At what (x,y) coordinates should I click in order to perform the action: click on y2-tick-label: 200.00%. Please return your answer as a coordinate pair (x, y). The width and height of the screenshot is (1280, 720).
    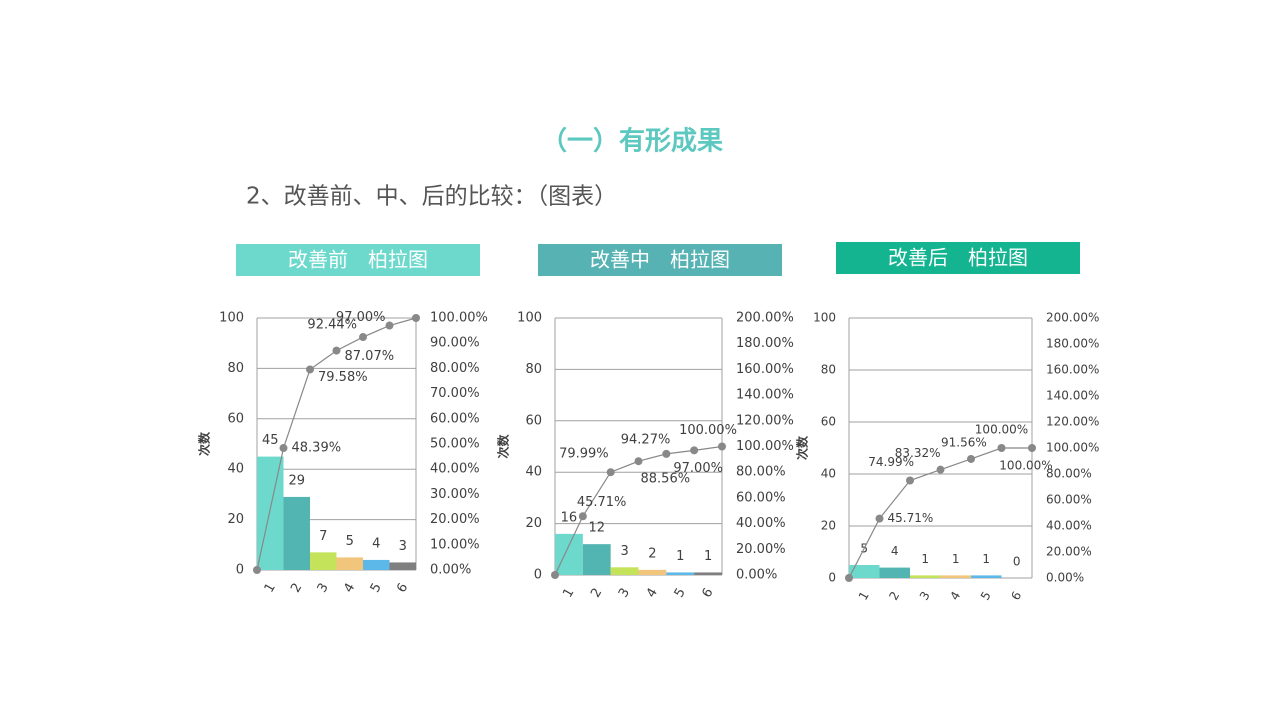
    Looking at the image, I should click on (765, 318).